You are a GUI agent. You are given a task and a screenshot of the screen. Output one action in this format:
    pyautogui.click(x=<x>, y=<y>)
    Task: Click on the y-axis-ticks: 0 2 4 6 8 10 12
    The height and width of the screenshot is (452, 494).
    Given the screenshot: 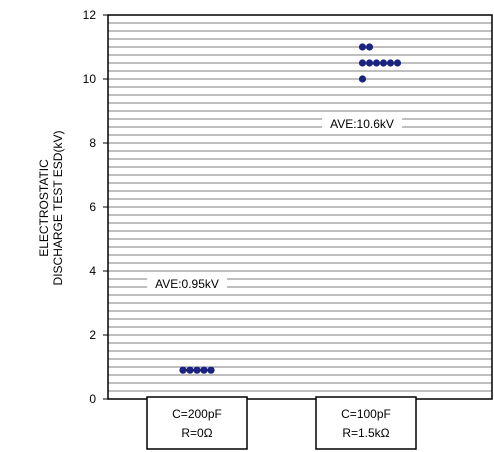 What is the action you would take?
    pyautogui.click(x=95, y=207)
    